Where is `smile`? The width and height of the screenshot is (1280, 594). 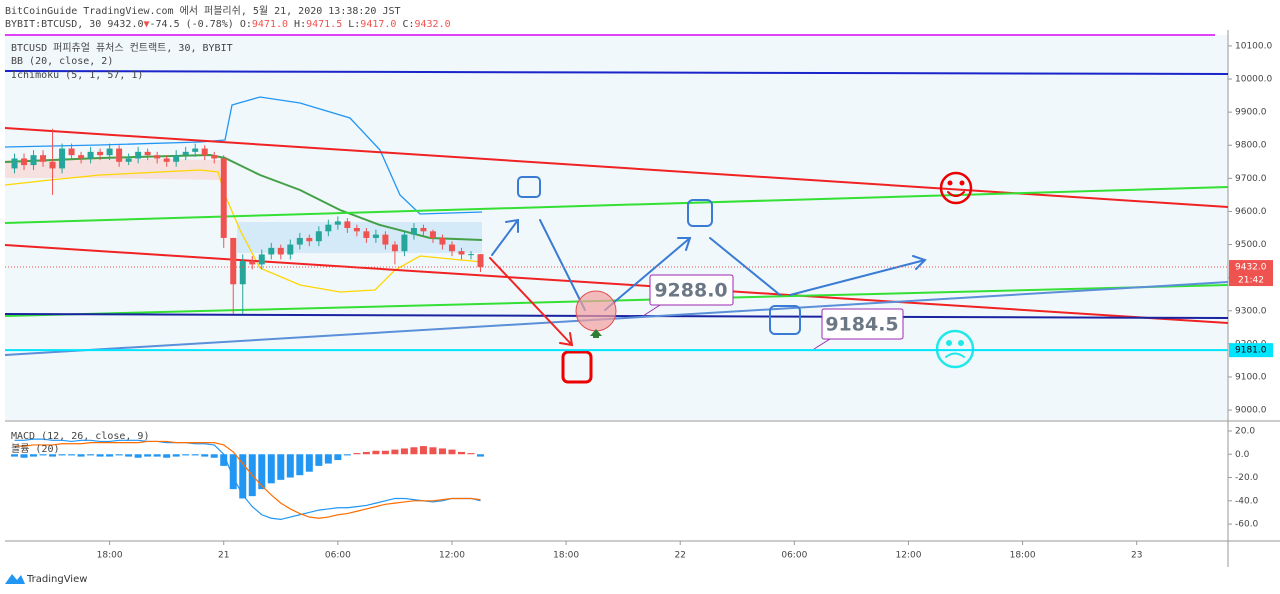
smile is located at coordinates (956, 194).